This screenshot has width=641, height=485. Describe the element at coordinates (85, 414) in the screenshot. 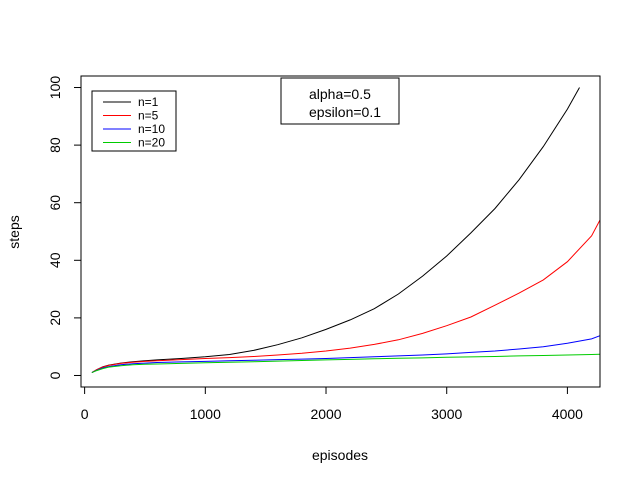

I see `x-tick-label: 0` at that location.